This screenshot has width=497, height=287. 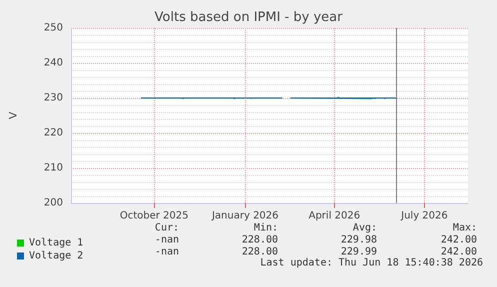 I want to click on text: 229.99, so click(x=358, y=252).